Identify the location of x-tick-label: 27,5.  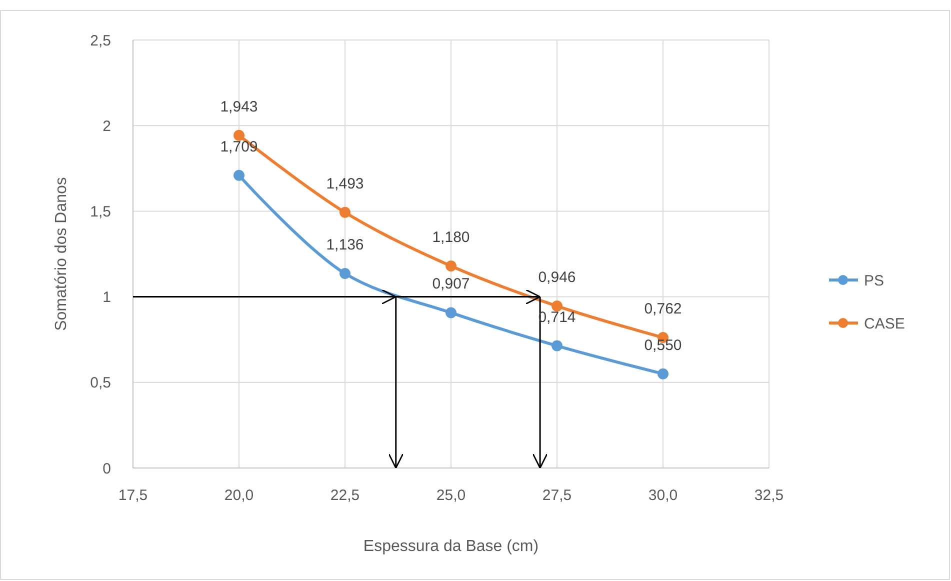
(557, 495).